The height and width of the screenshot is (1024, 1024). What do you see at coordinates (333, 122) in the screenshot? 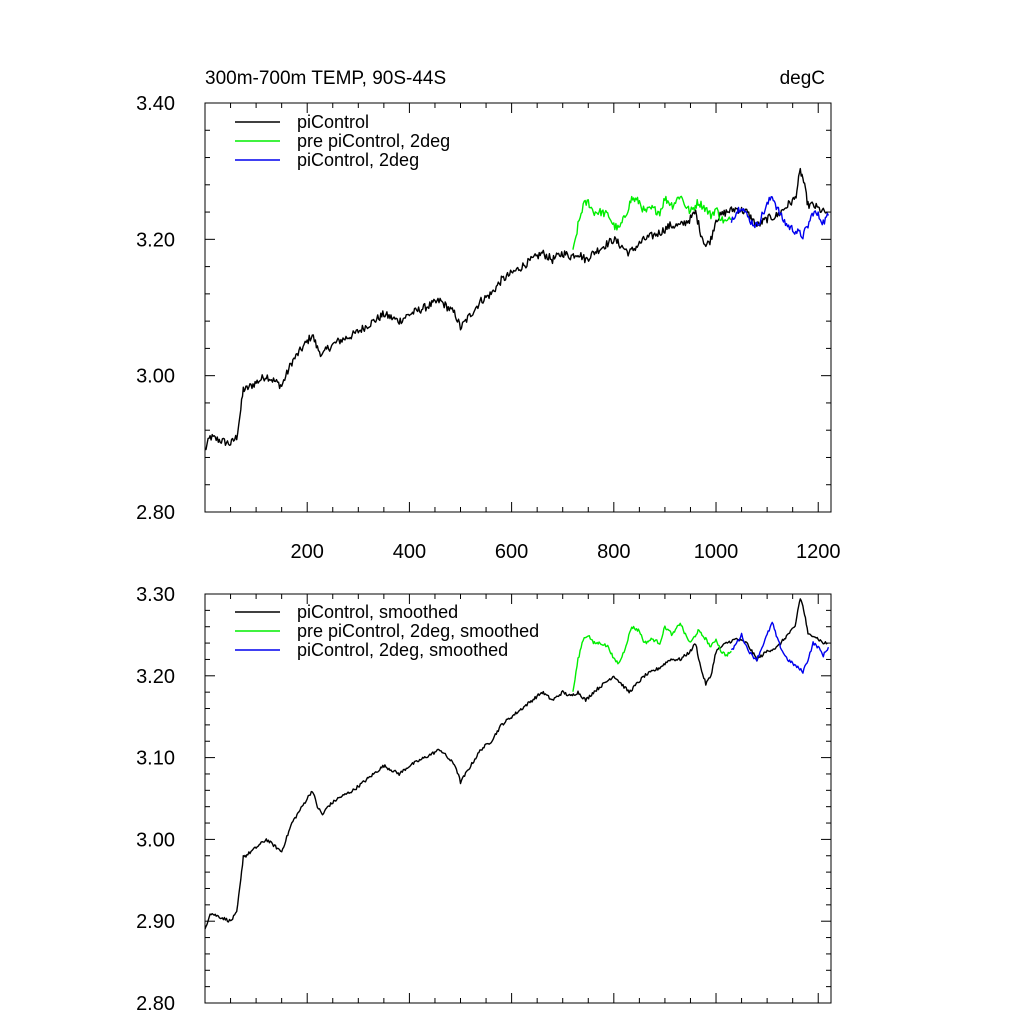
I see `legend-label: piControl` at bounding box center [333, 122].